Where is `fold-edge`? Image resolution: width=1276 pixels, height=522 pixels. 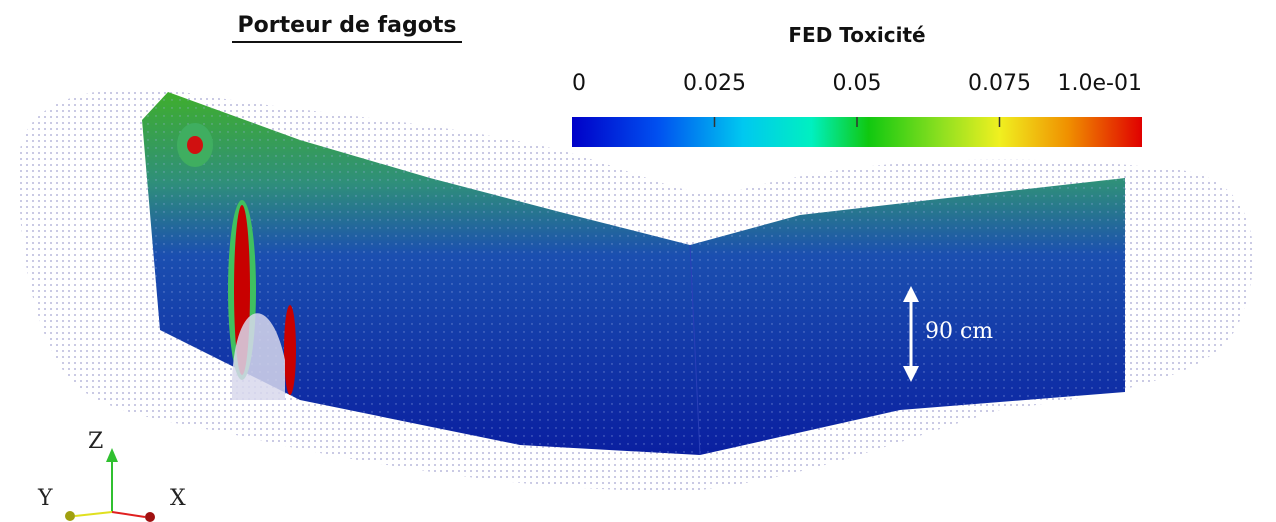
fold-edge is located at coordinates (695, 350).